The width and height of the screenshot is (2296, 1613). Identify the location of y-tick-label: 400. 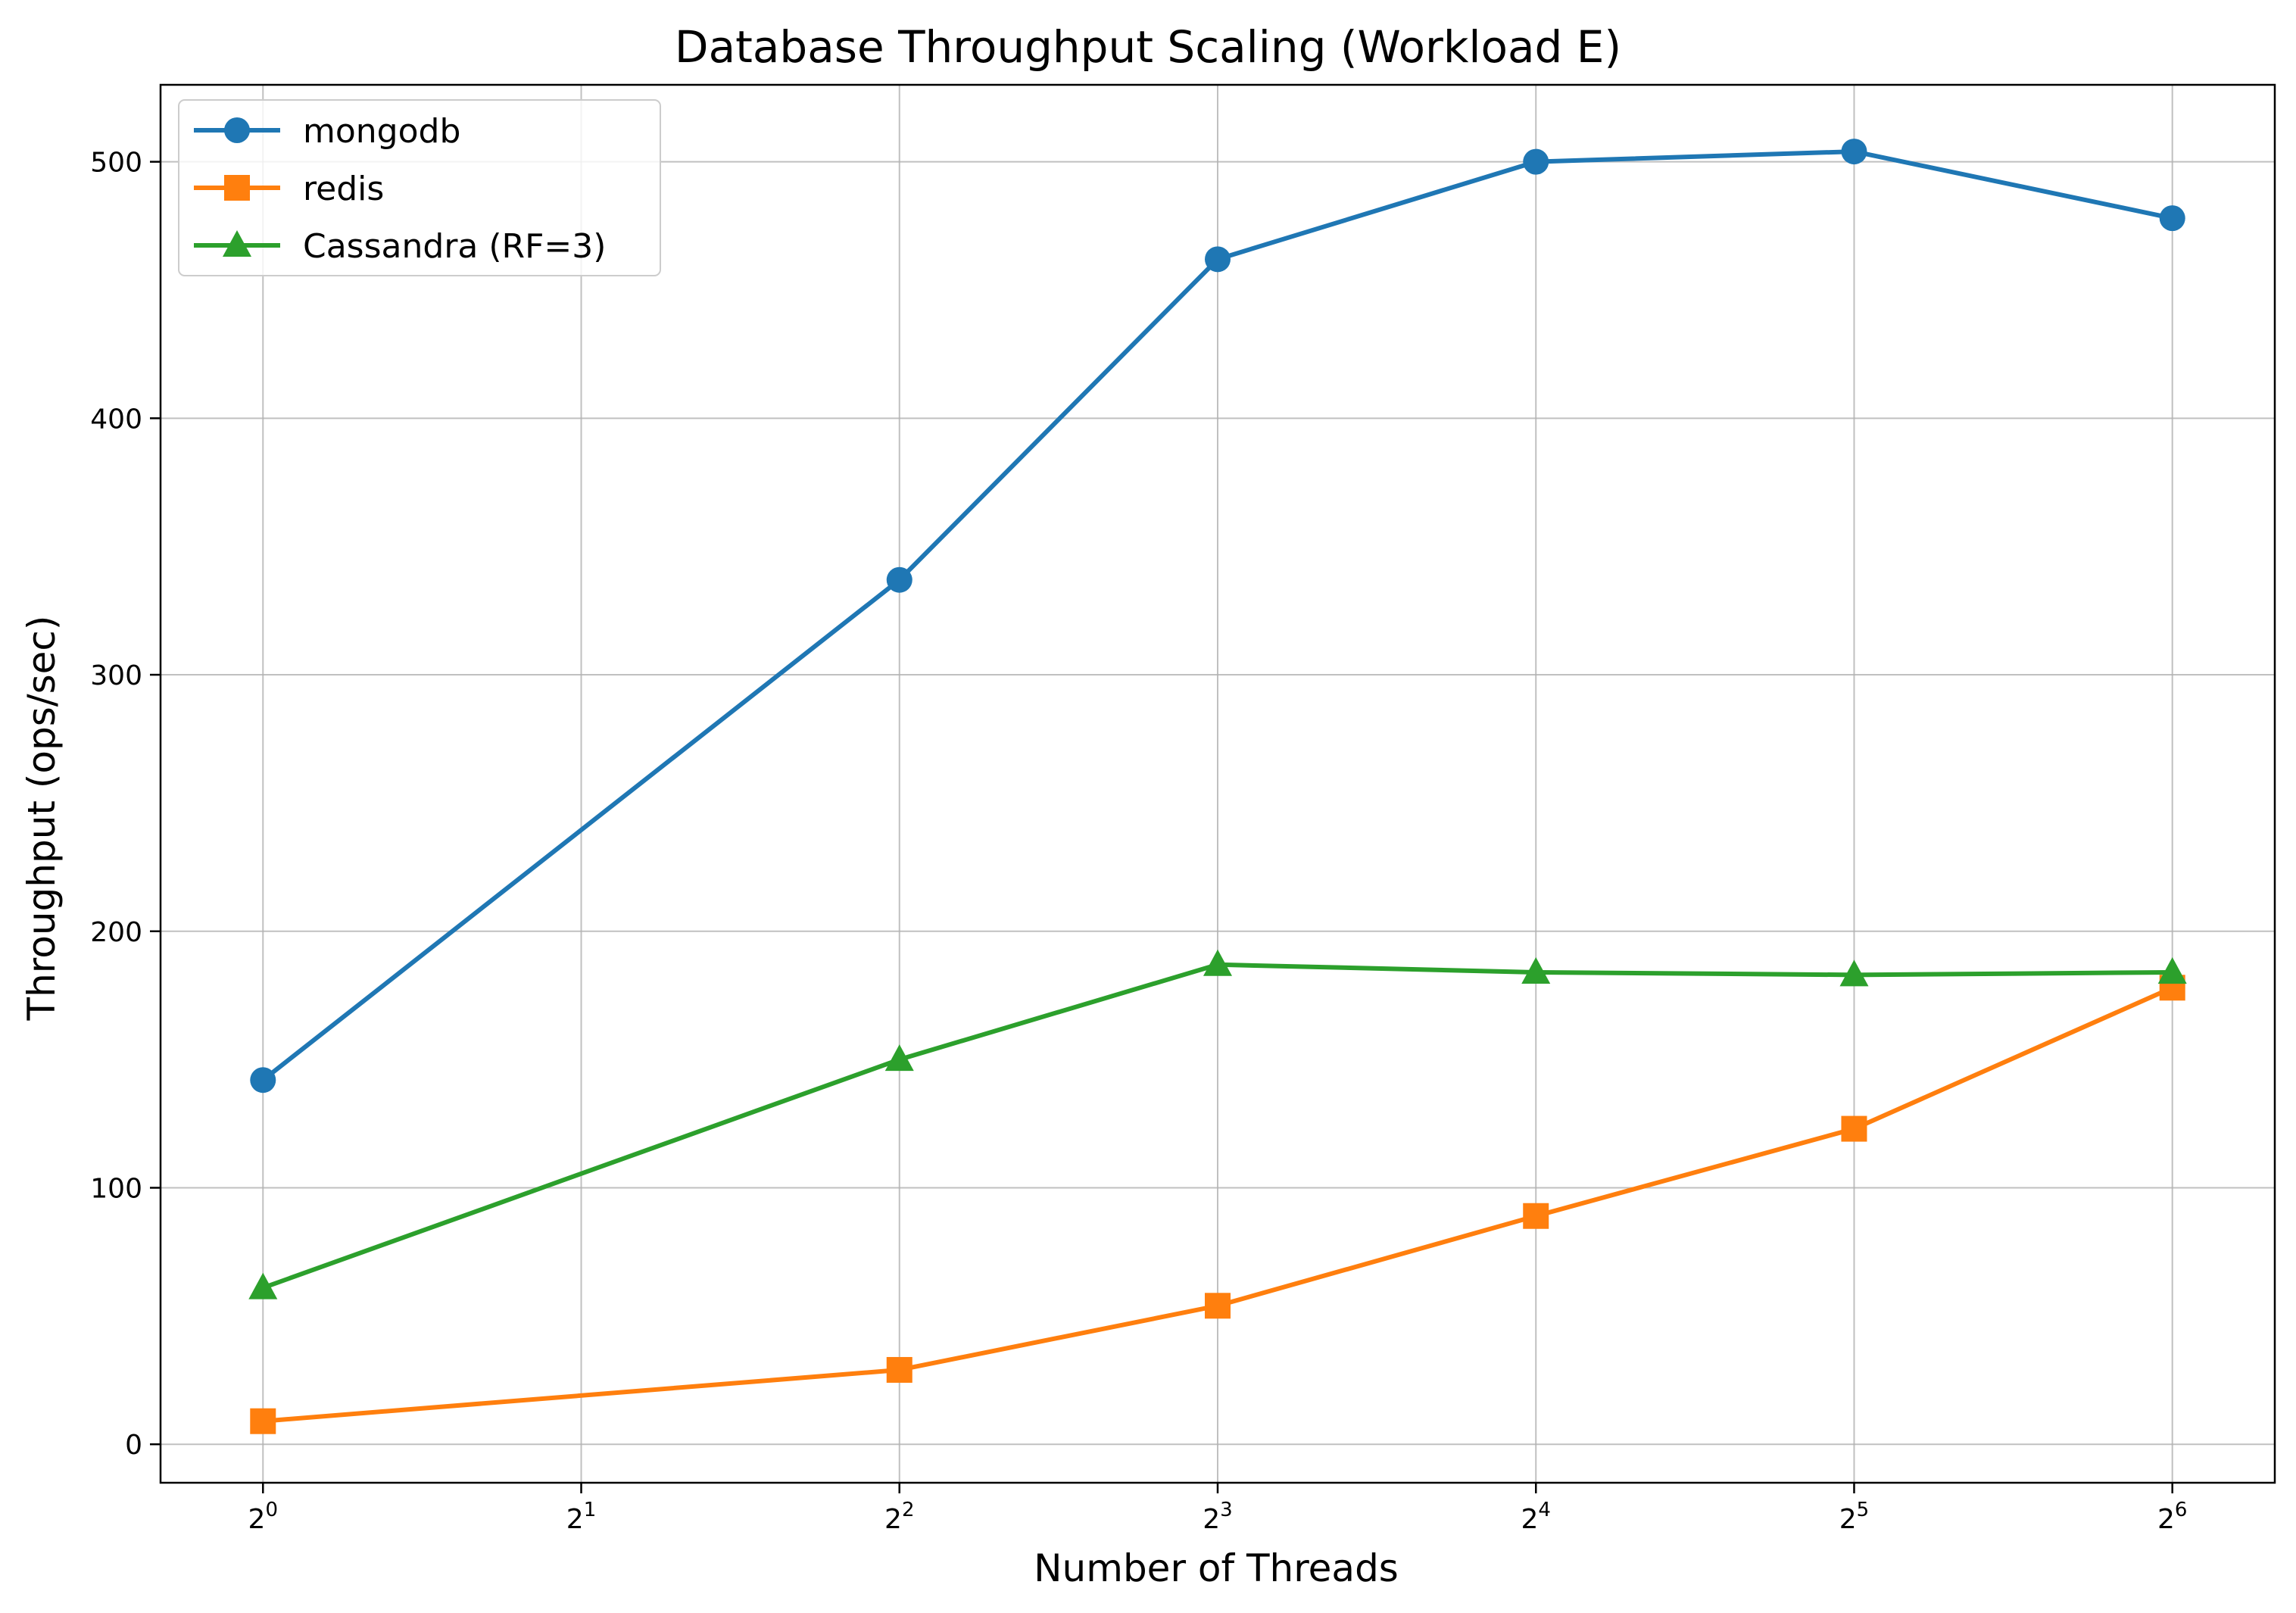
(116, 419).